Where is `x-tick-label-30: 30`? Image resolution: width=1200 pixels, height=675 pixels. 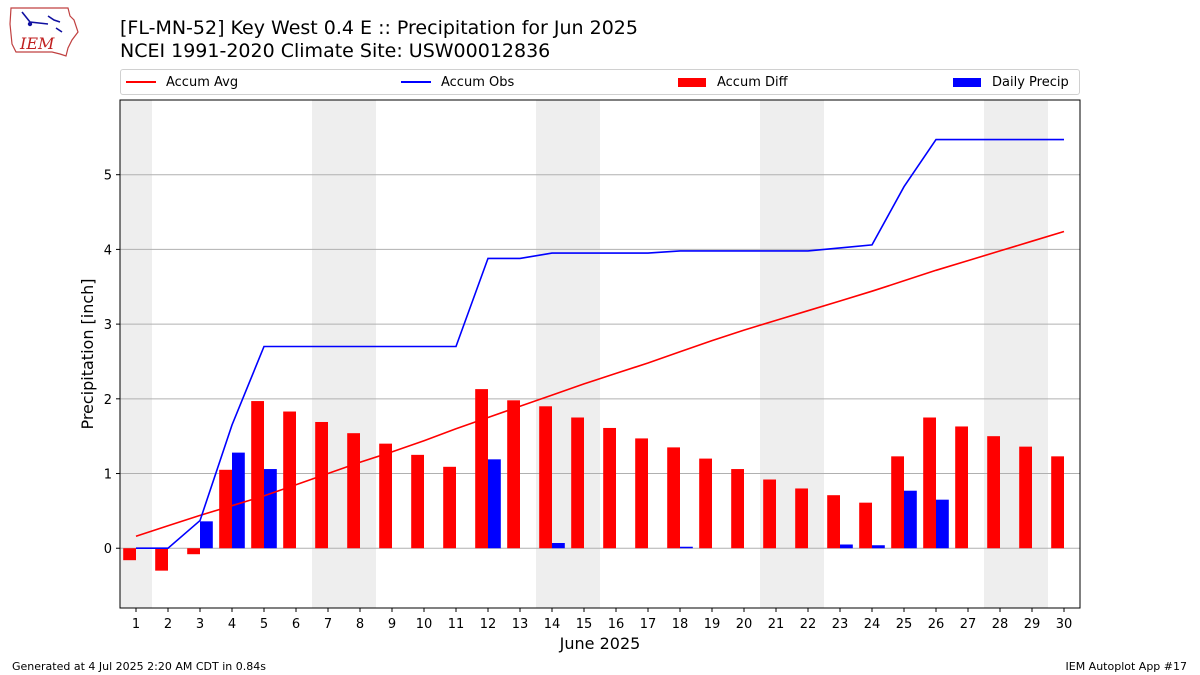
x-tick-label-30: 30 is located at coordinates (1064, 624).